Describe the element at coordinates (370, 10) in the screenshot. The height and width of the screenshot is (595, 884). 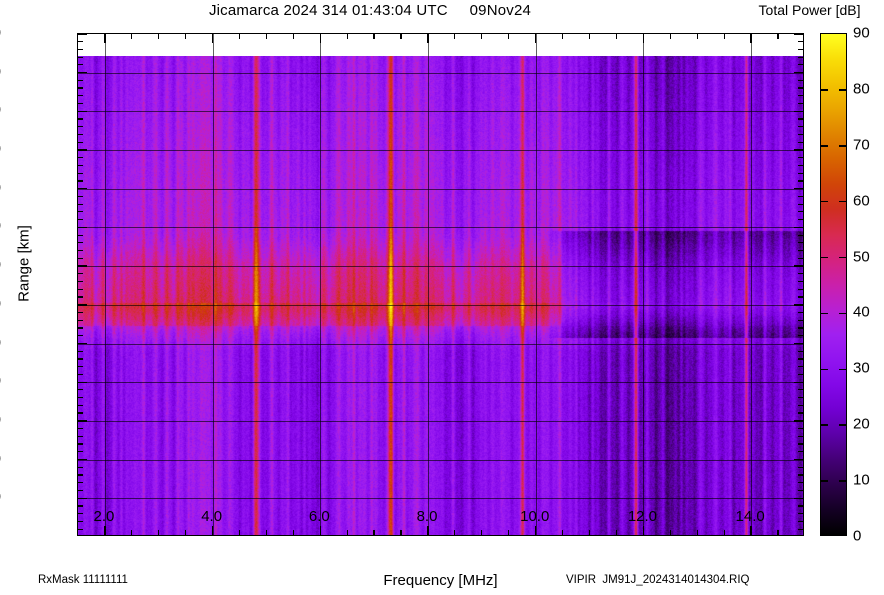
I see `page-title: Jicamarca 2024 314 01:43:04 UTC 09Nov24` at that location.